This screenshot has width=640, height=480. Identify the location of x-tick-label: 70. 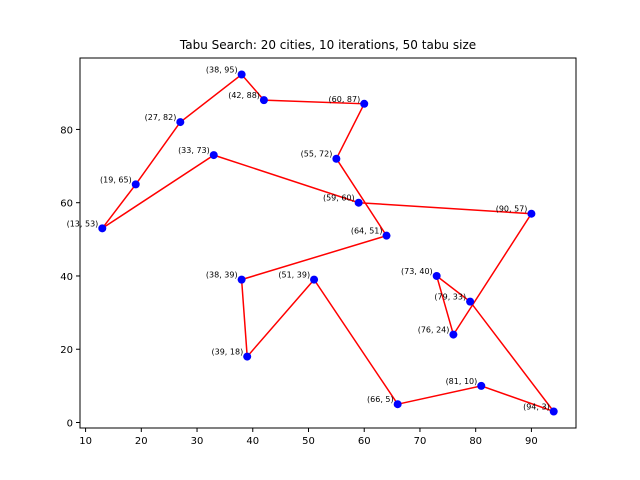
(420, 441).